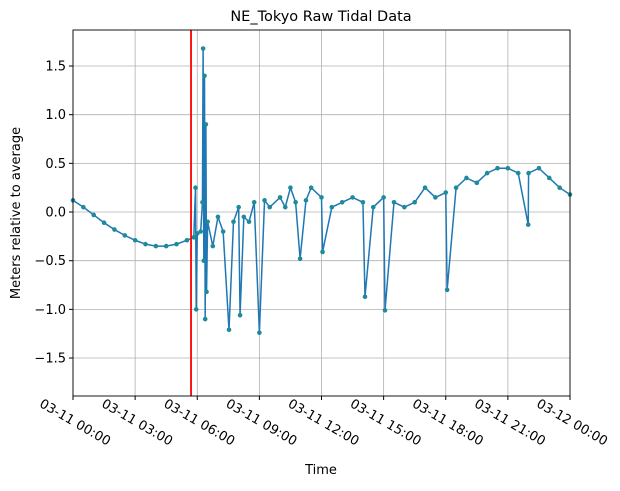 The height and width of the screenshot is (491, 620). Describe the element at coordinates (16, 213) in the screenshot. I see `y-axis-label: Meters relative to average` at that location.